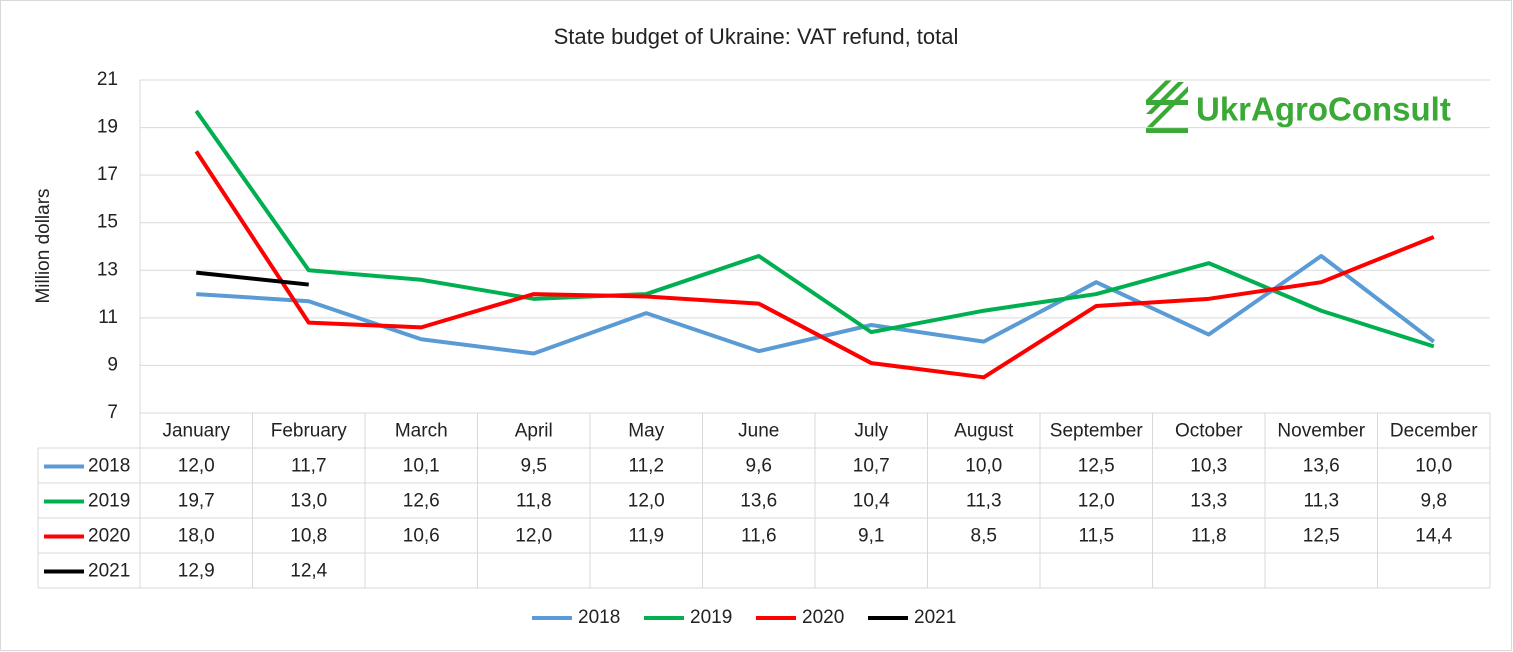 The width and height of the screenshot is (1513, 652). Describe the element at coordinates (309, 466) in the screenshot. I see `table-value: 11,7` at that location.